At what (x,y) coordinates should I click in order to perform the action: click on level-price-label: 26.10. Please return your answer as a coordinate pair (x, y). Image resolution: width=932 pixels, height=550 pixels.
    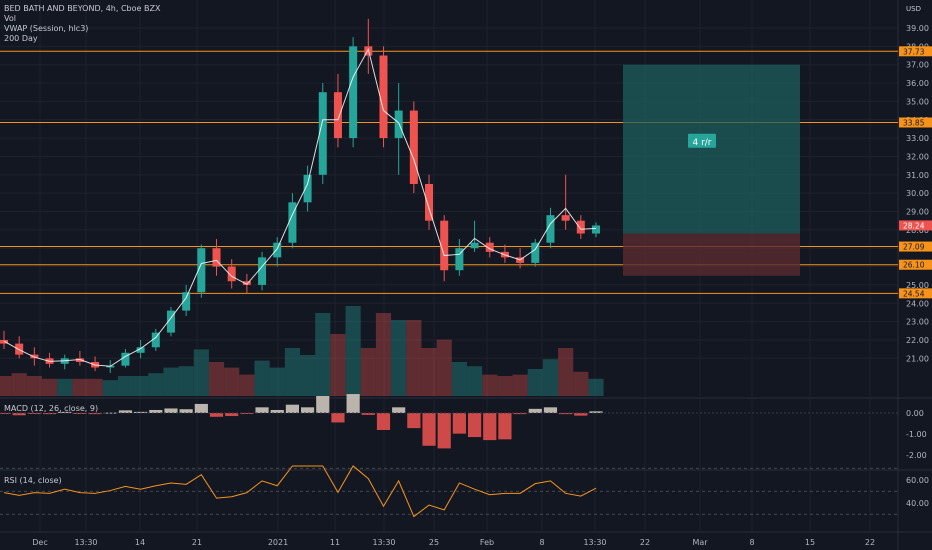
    Looking at the image, I should click on (914, 265).